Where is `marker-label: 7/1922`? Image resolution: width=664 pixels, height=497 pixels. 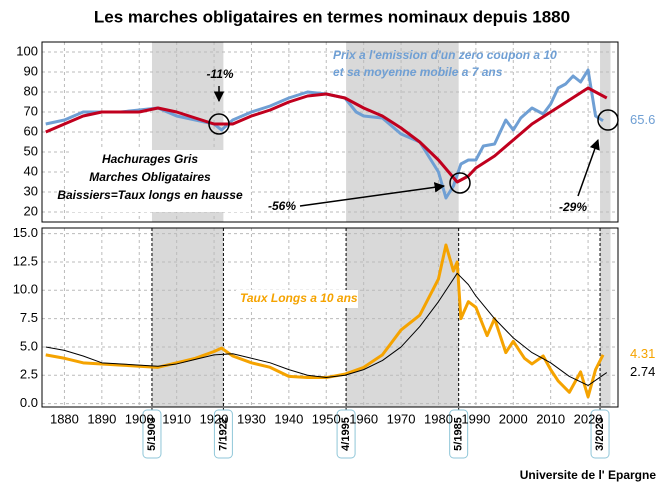 marker-label: 7/1922 is located at coordinates (223, 434).